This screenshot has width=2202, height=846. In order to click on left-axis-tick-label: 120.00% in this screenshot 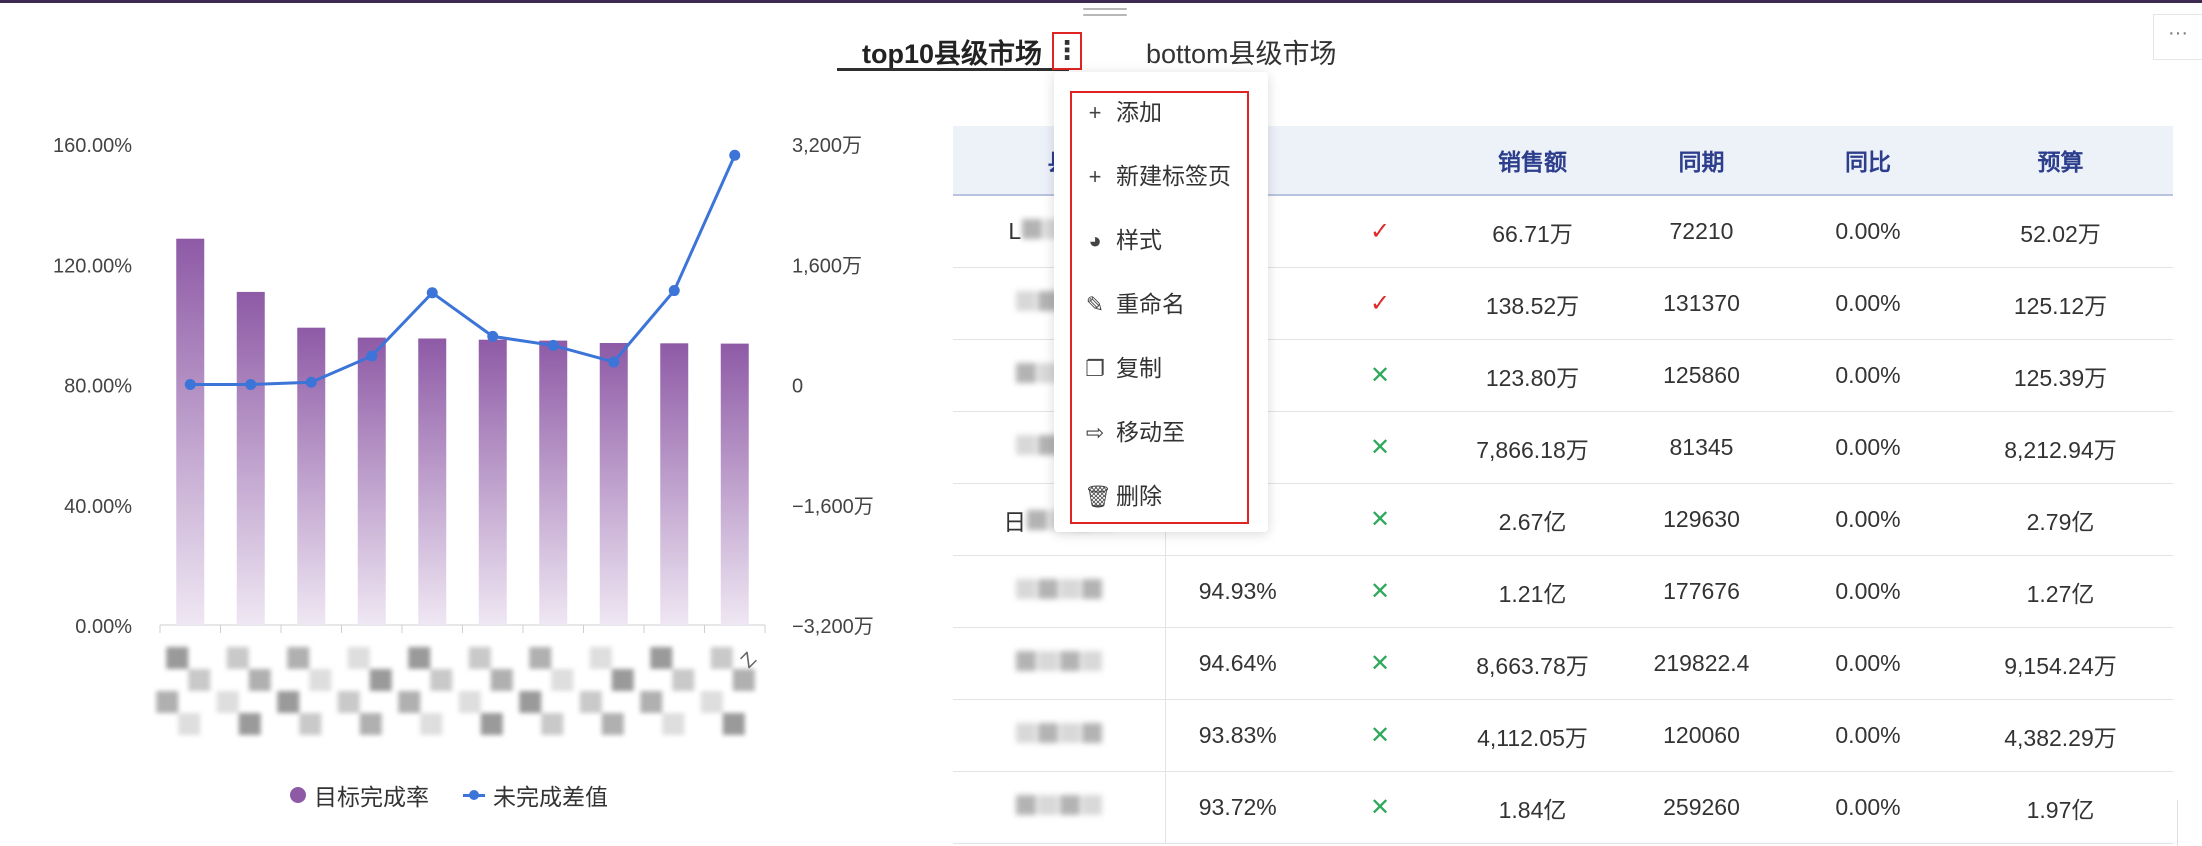, I will do `click(92, 266)`.